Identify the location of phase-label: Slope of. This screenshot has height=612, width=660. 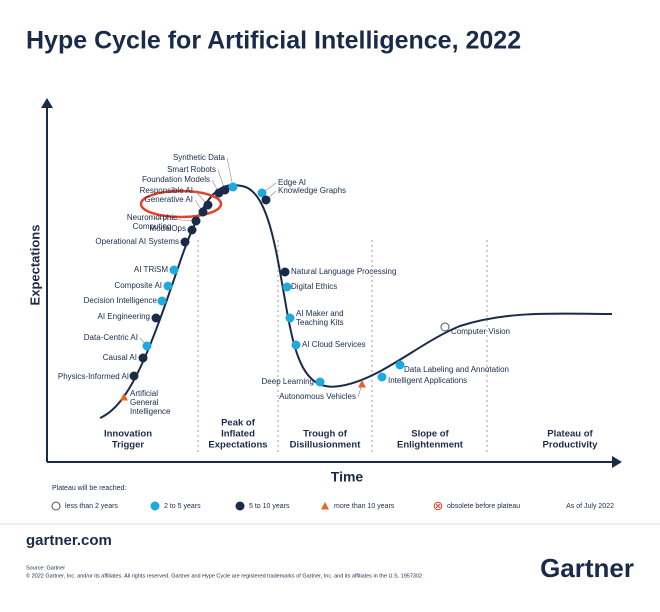
(430, 434).